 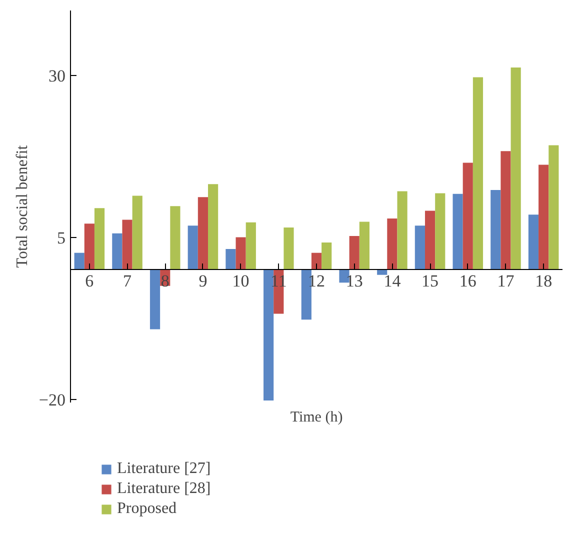 I want to click on x-tick-label: 17, so click(x=506, y=281).